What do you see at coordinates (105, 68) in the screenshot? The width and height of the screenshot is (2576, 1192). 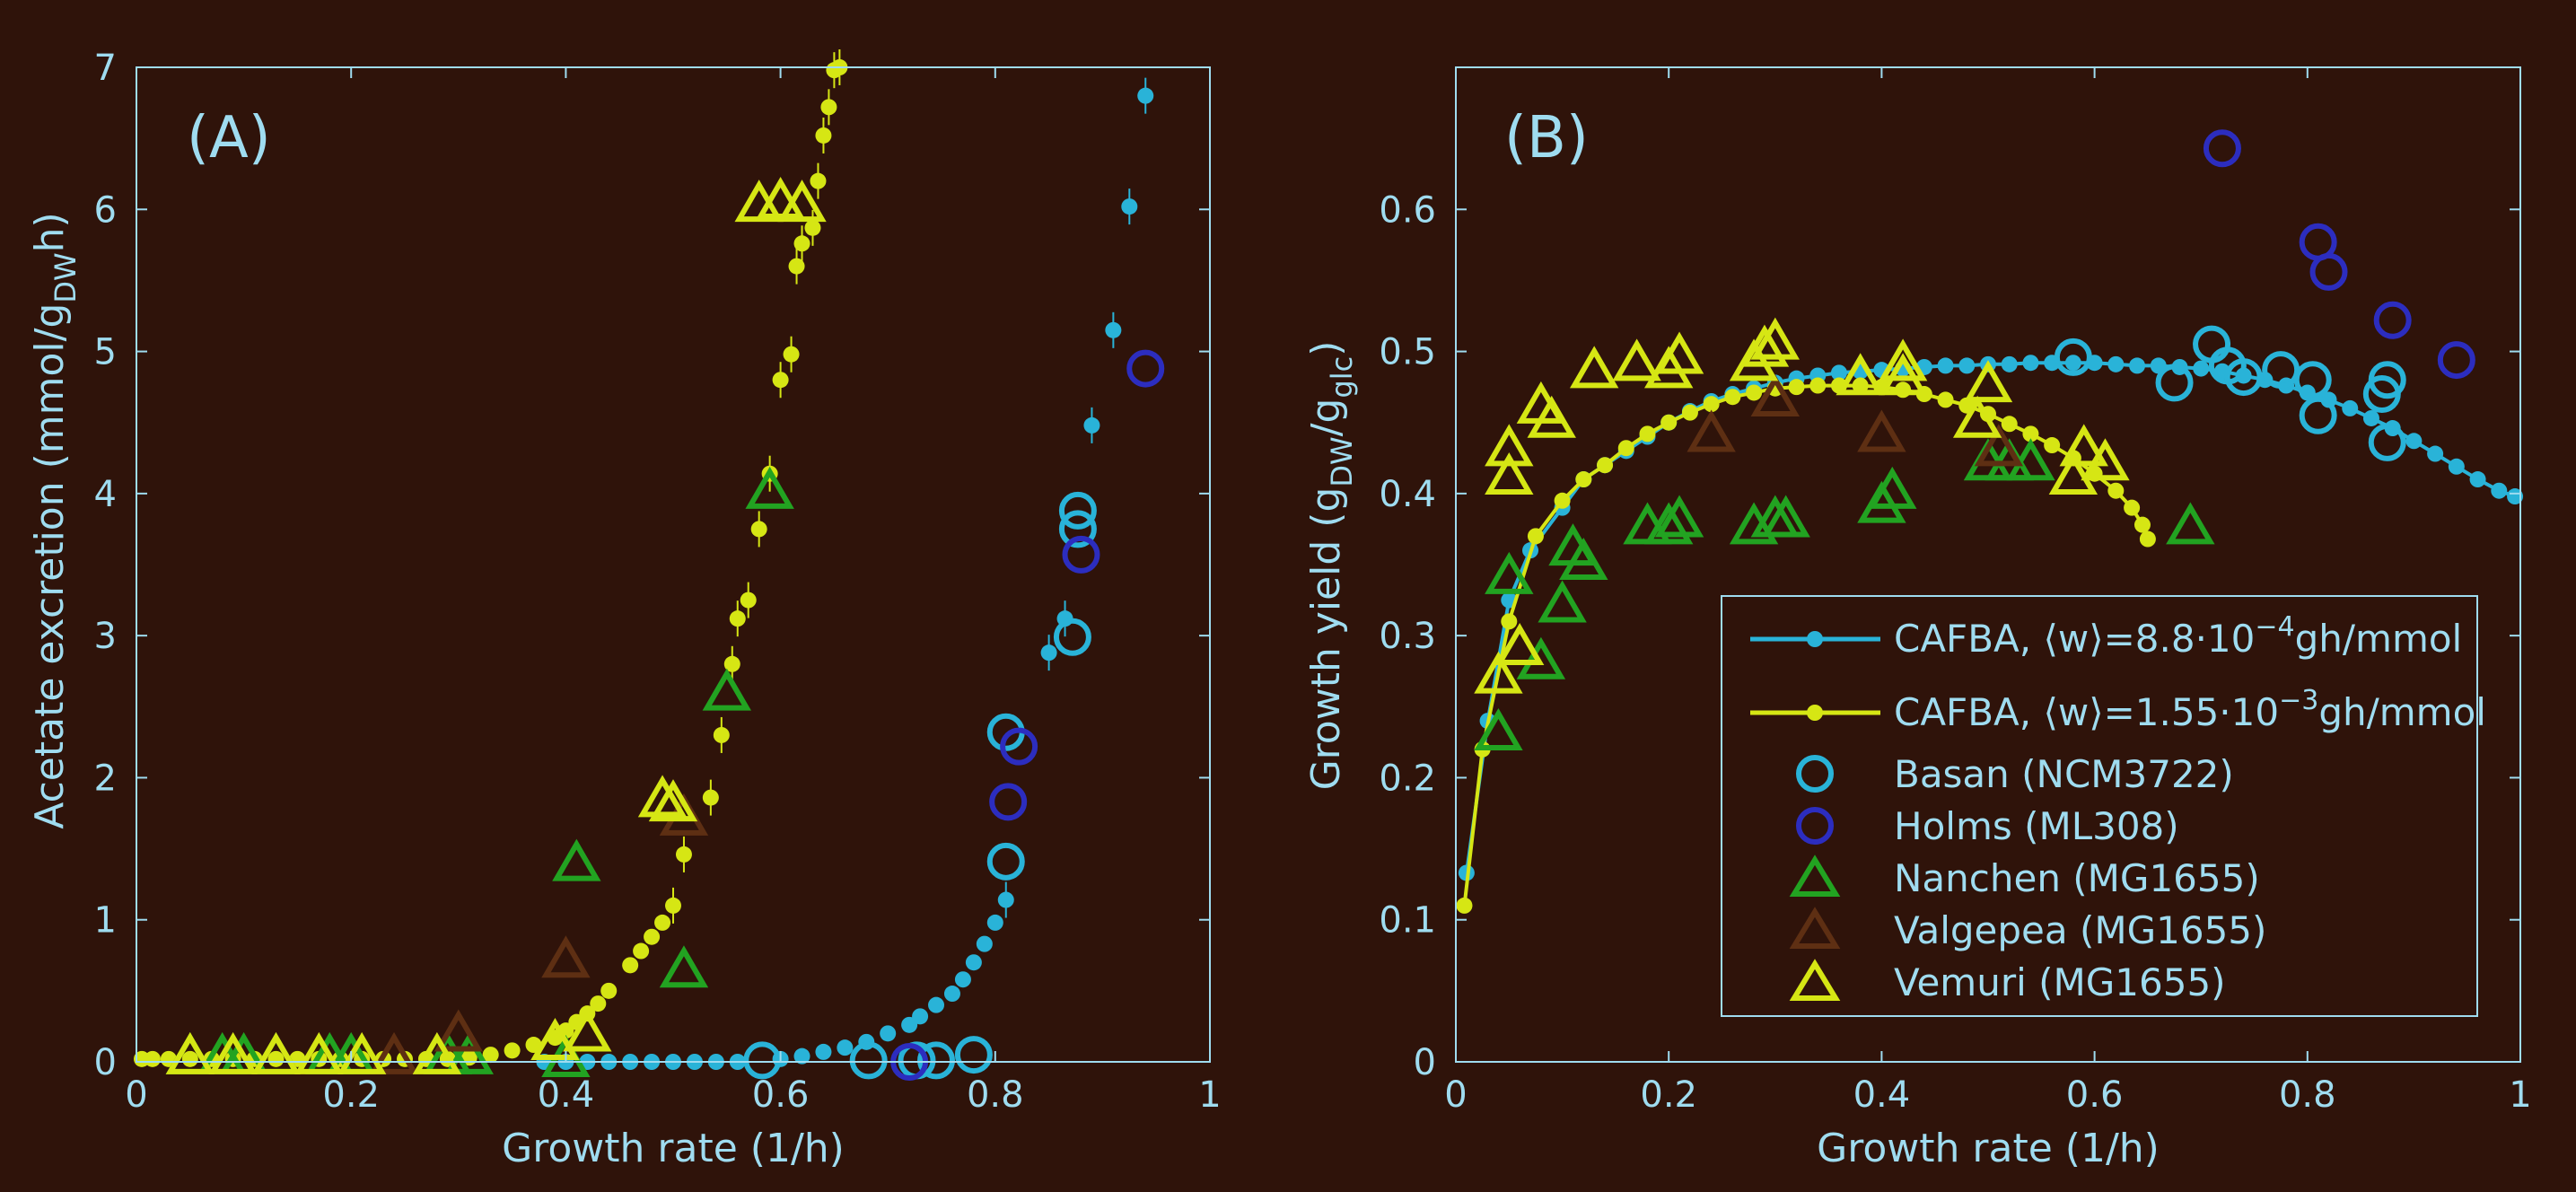 I see `panel-a-y-tick-label: 7` at bounding box center [105, 68].